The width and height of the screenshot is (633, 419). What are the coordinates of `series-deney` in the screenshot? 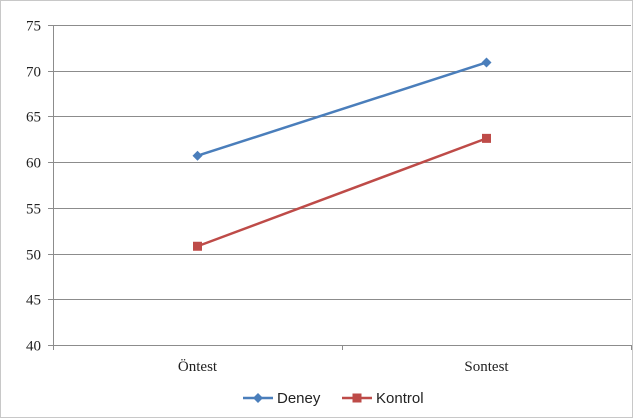 It's located at (342, 109).